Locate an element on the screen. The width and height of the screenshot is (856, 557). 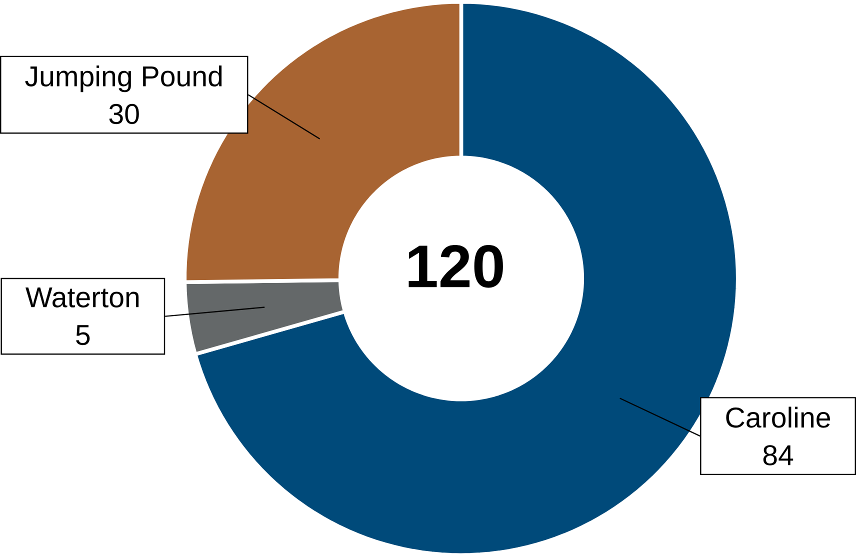
slice-label: Jumping Pound is located at coordinates (123, 78).